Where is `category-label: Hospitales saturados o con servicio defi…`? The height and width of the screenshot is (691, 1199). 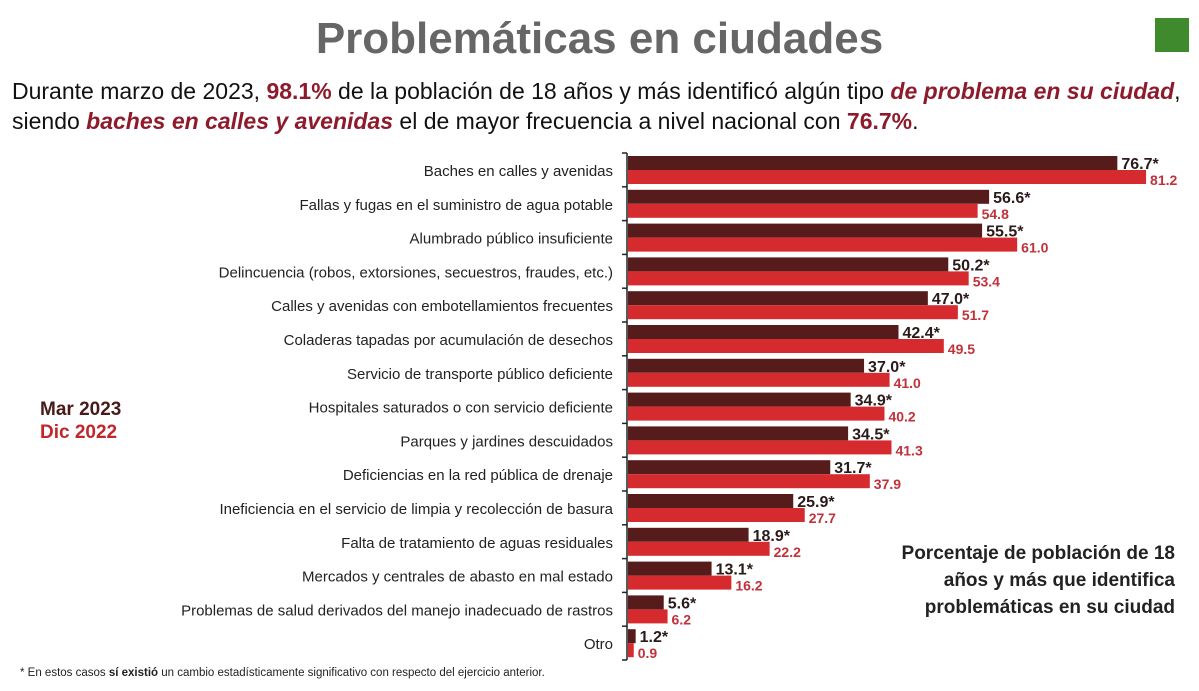 category-label: Hospitales saturados o con servicio defi… is located at coordinates (461, 408).